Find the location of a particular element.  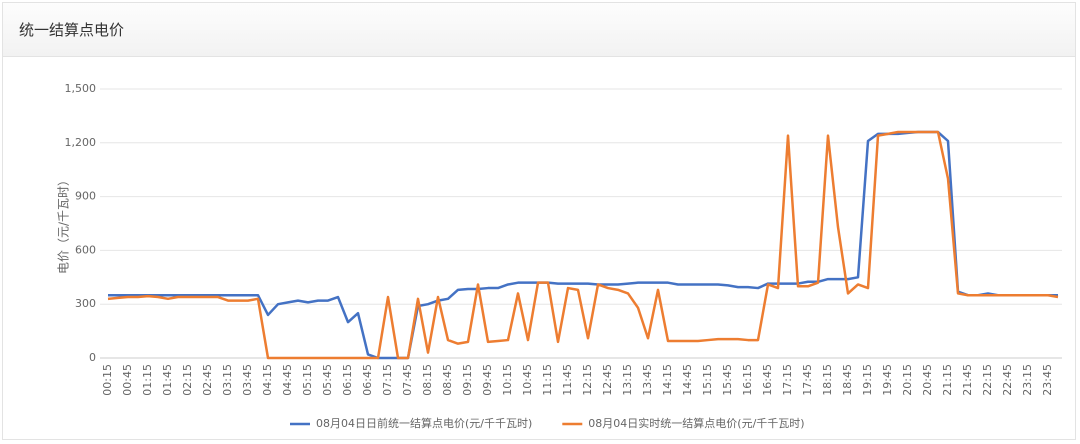

x-tick-label: 02:15 is located at coordinates (187, 380).